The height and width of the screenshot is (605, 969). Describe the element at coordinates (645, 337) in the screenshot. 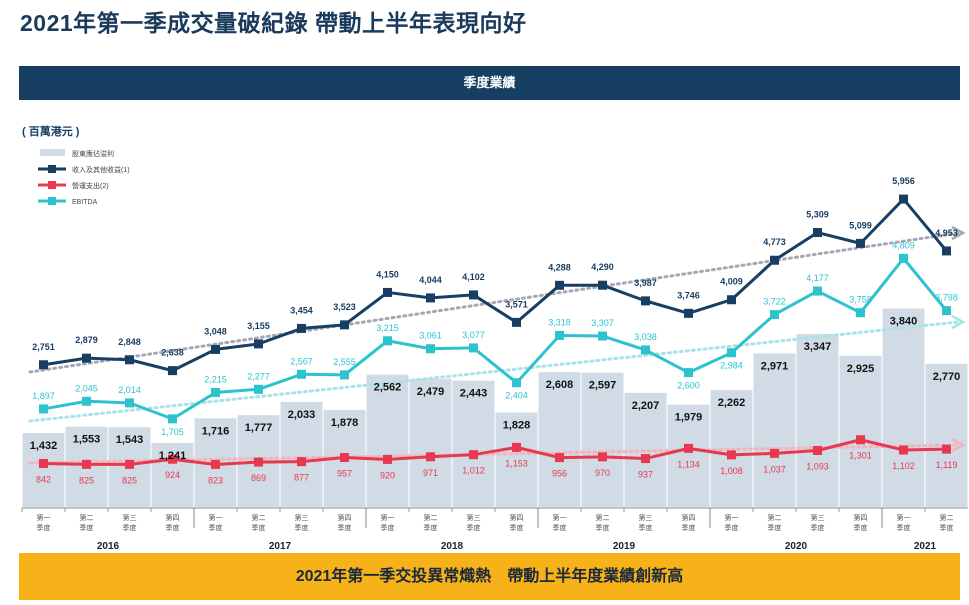

I see `ebitda-data-label: 3,038` at that location.